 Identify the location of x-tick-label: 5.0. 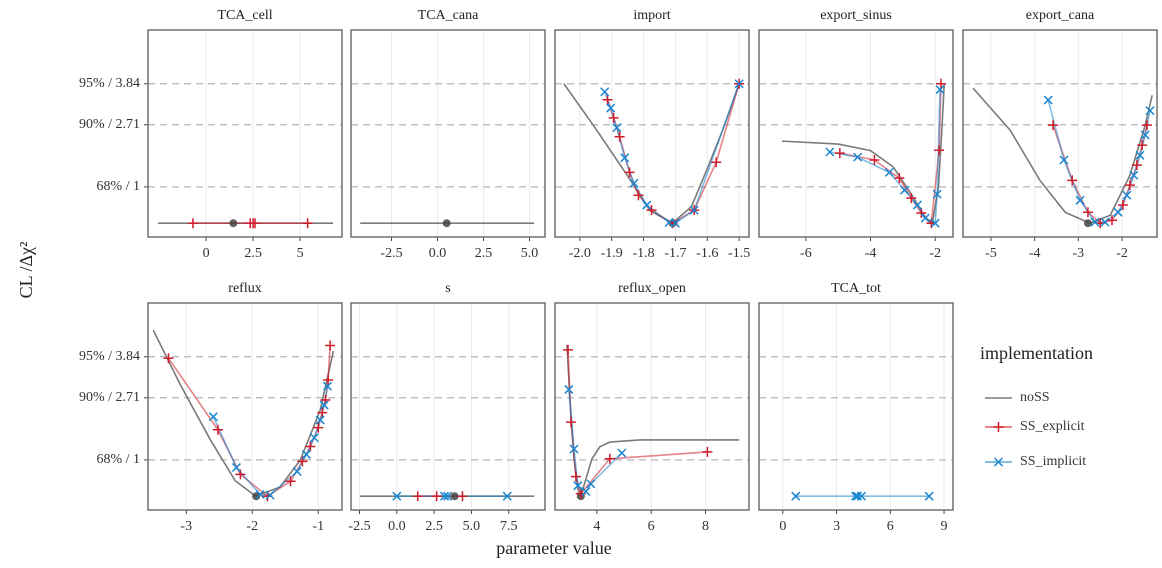
(472, 526).